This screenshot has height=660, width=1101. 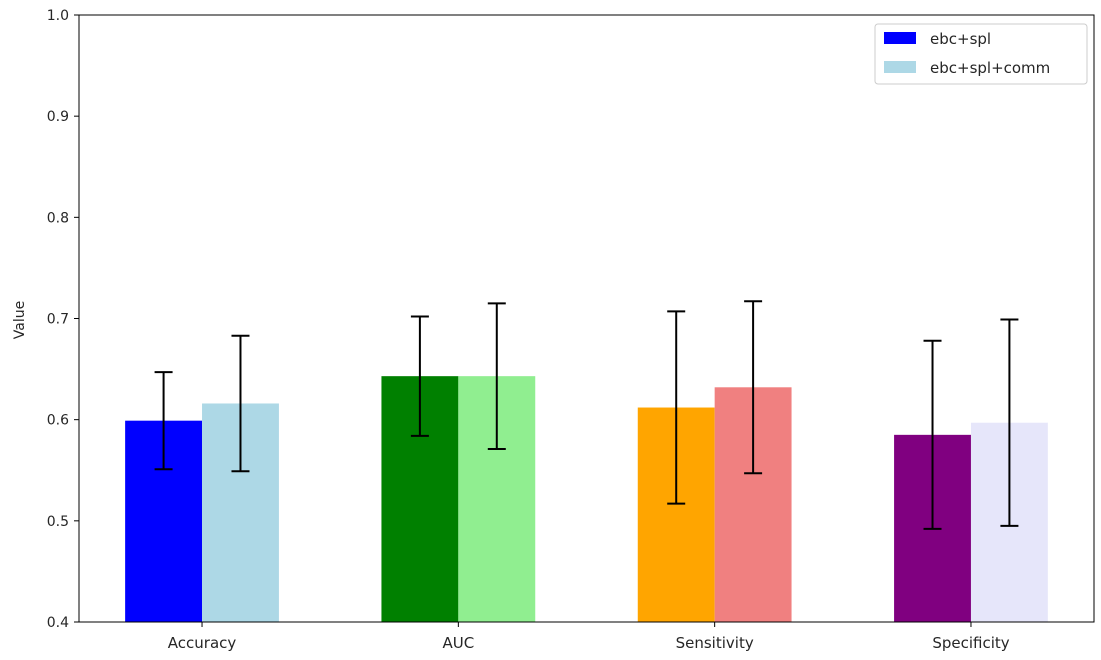 What do you see at coordinates (1009, 422) in the screenshot?
I see `error-bar-specificity-ebc-spl-comm` at bounding box center [1009, 422].